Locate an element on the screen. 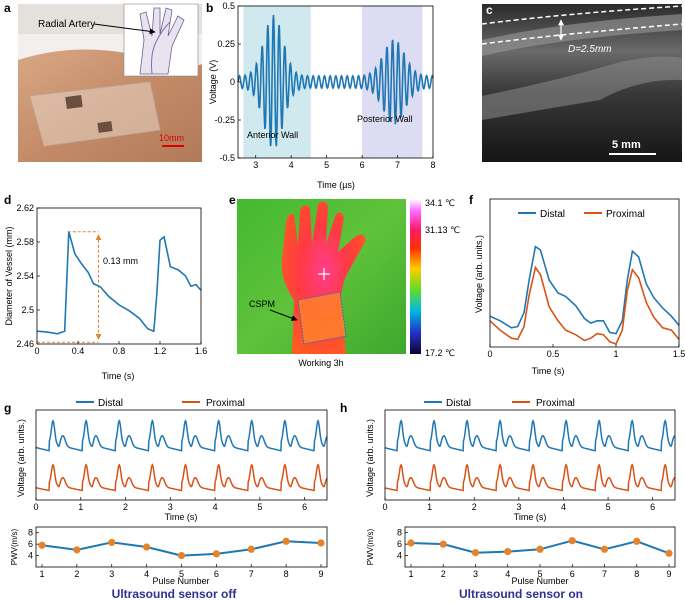 The height and width of the screenshot is (603, 685). y-axis-label-d: Diameter of Vessel (mm) is located at coordinates (9, 275).